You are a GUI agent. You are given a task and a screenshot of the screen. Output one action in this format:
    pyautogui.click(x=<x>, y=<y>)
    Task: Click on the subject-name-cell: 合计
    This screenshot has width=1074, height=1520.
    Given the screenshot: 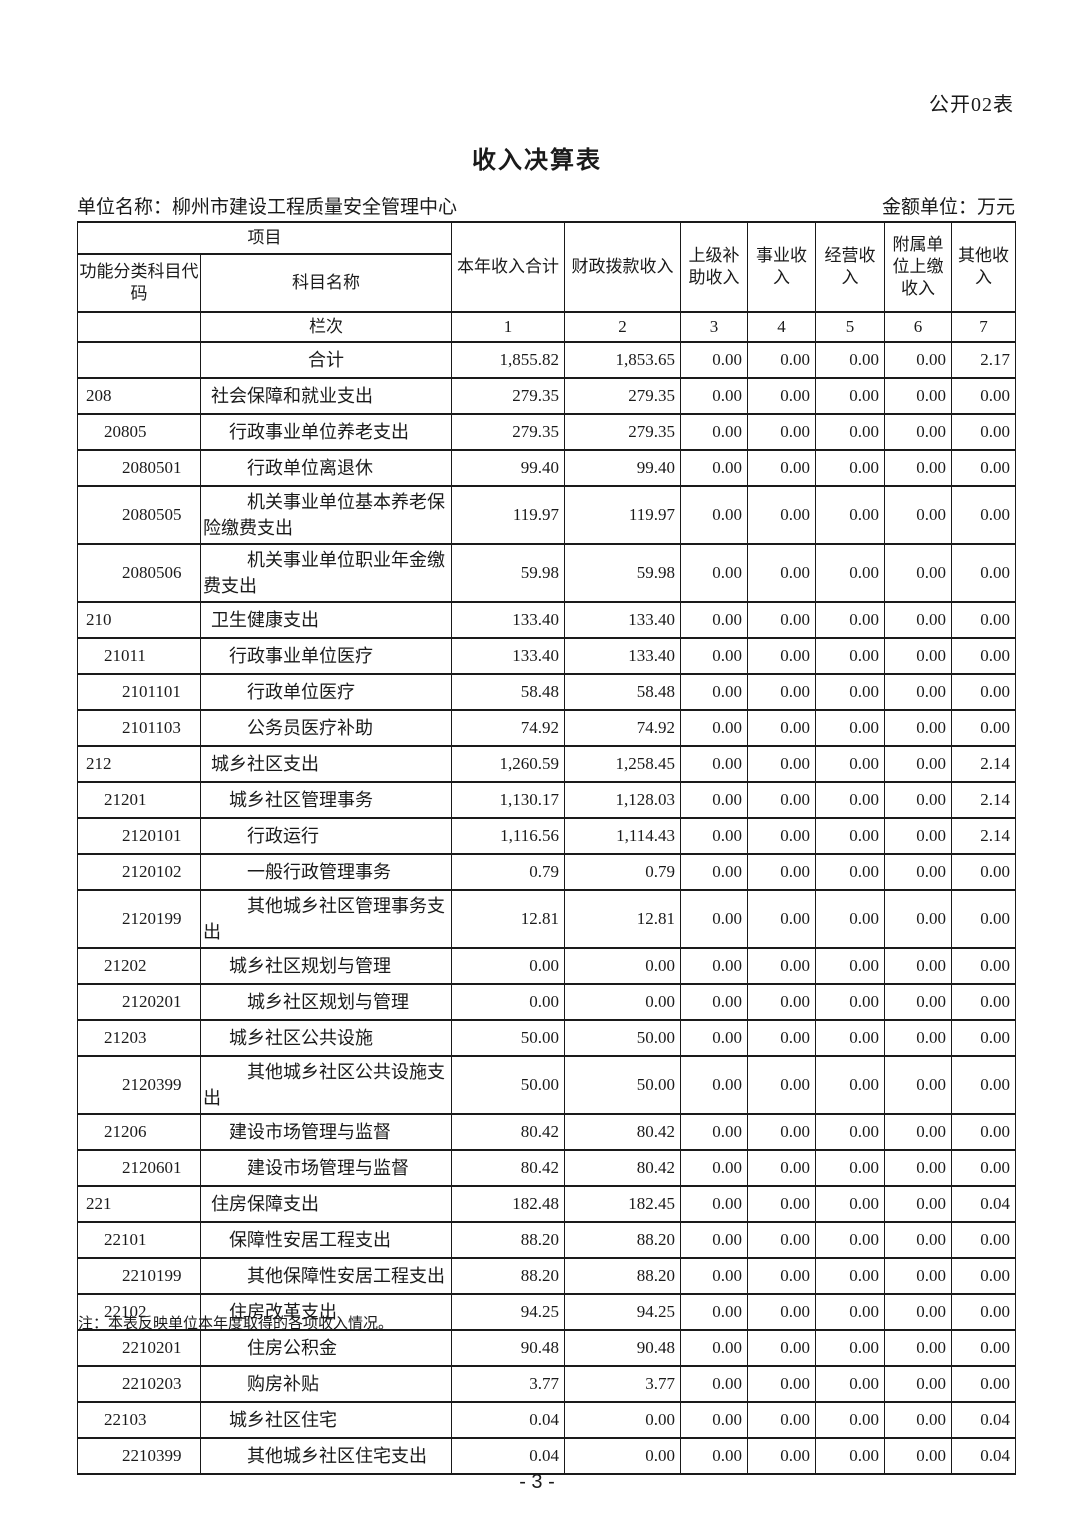 What is the action you would take?
    pyautogui.click(x=326, y=360)
    